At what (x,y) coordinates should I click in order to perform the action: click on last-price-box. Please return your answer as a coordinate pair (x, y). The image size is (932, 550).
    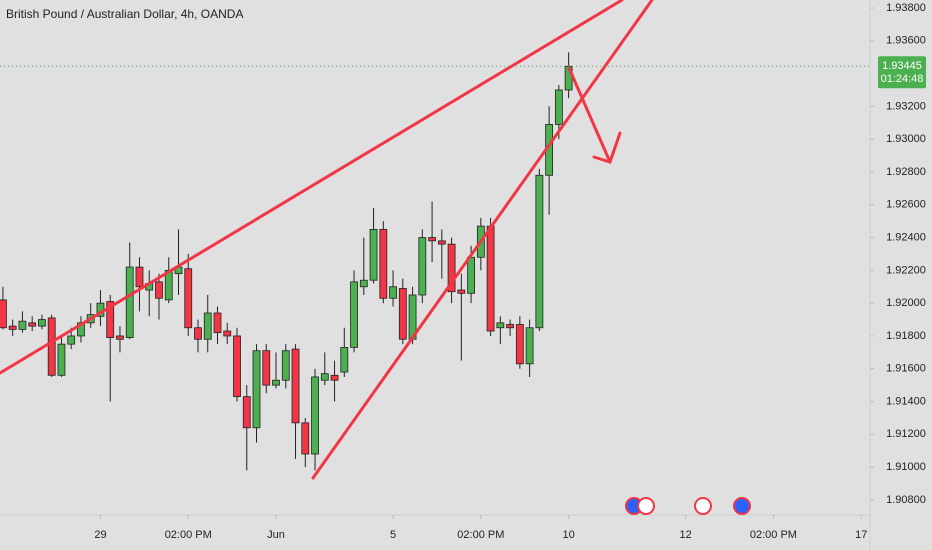
    Looking at the image, I should click on (902, 72).